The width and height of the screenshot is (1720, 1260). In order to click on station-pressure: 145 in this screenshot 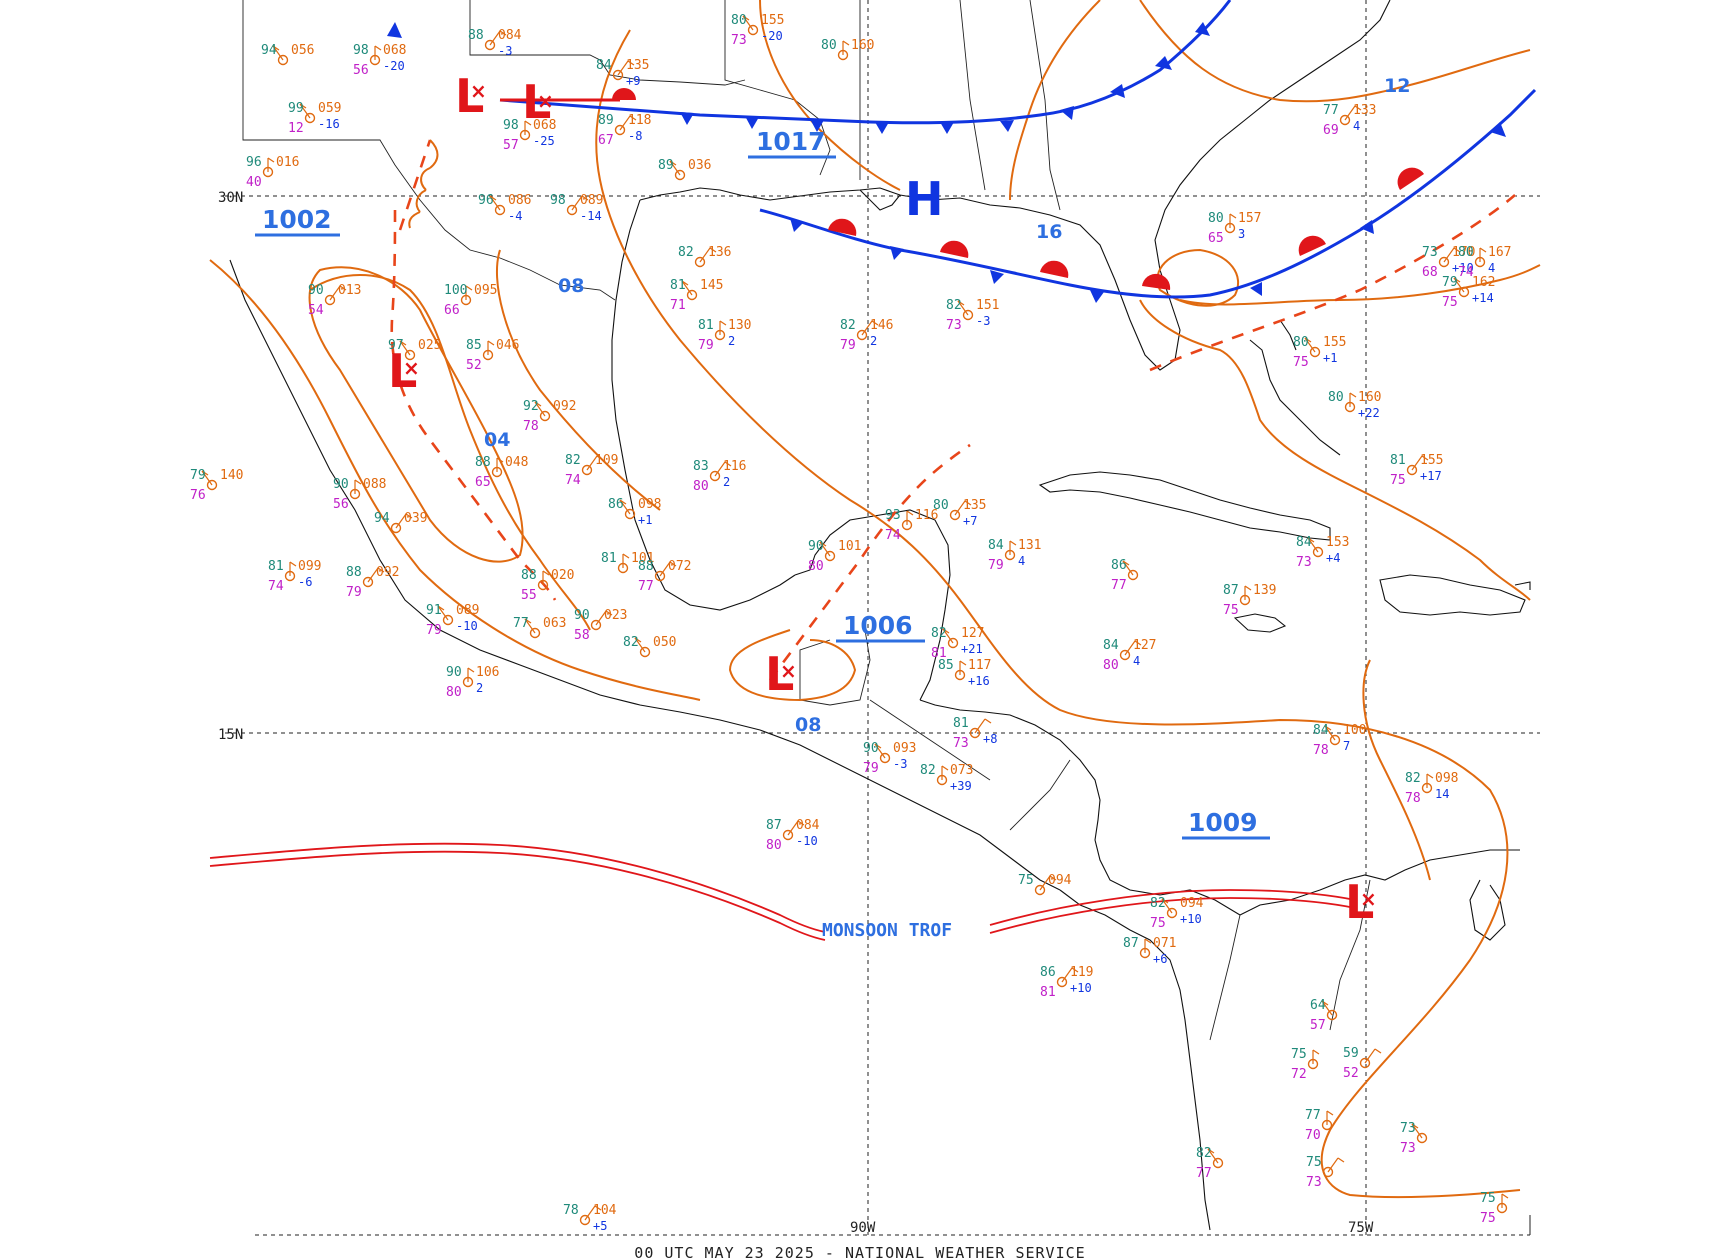, I will do `click(711, 285)`.